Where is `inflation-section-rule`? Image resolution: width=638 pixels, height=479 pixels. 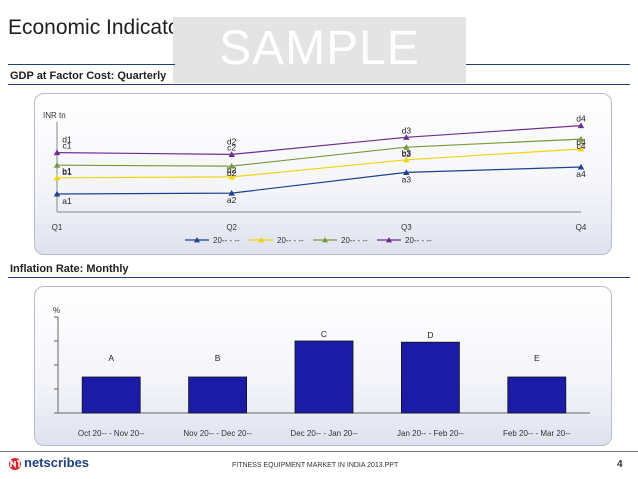 inflation-section-rule is located at coordinates (319, 277).